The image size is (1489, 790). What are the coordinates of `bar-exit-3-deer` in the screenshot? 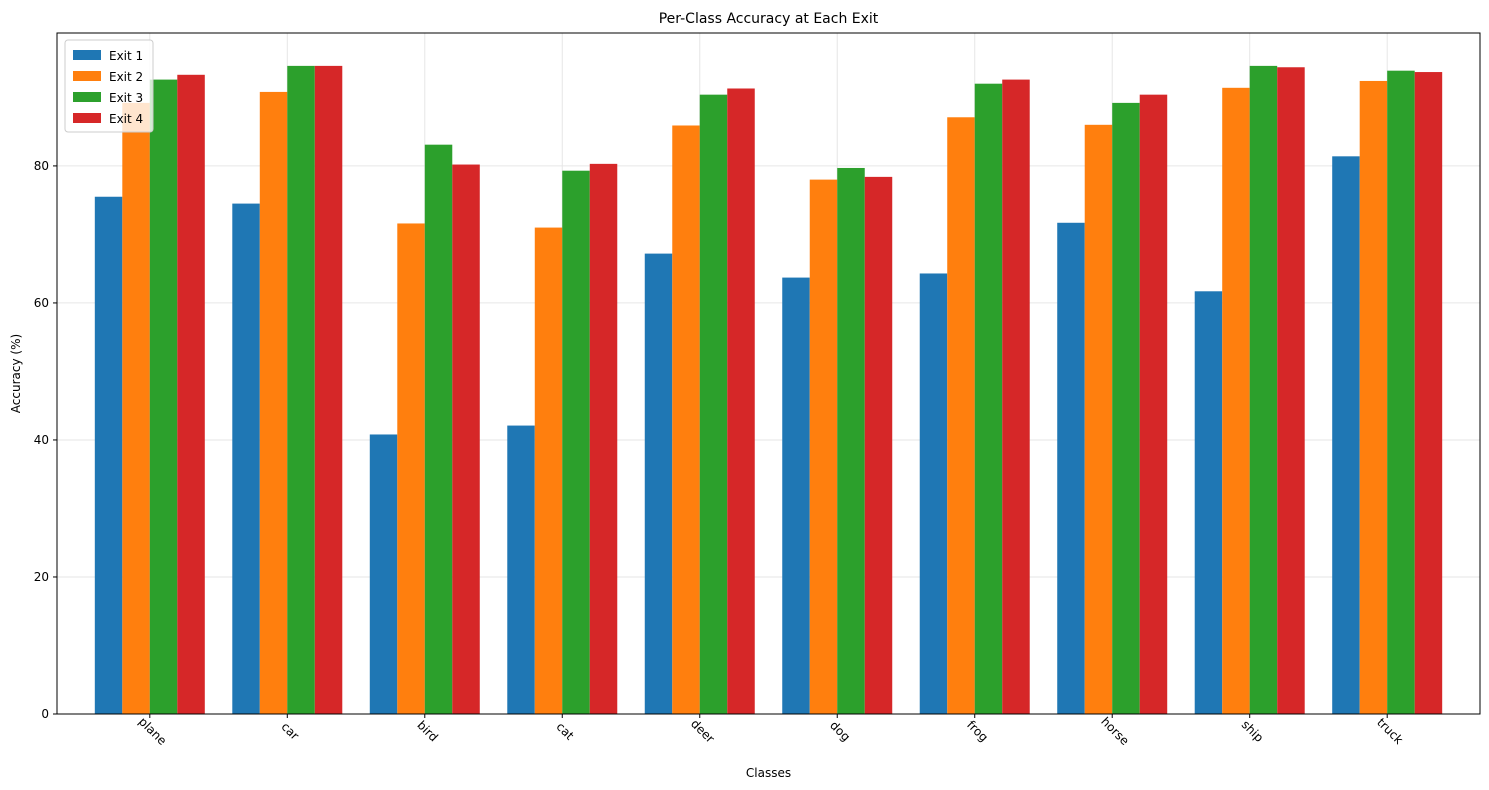 It's located at (713, 404).